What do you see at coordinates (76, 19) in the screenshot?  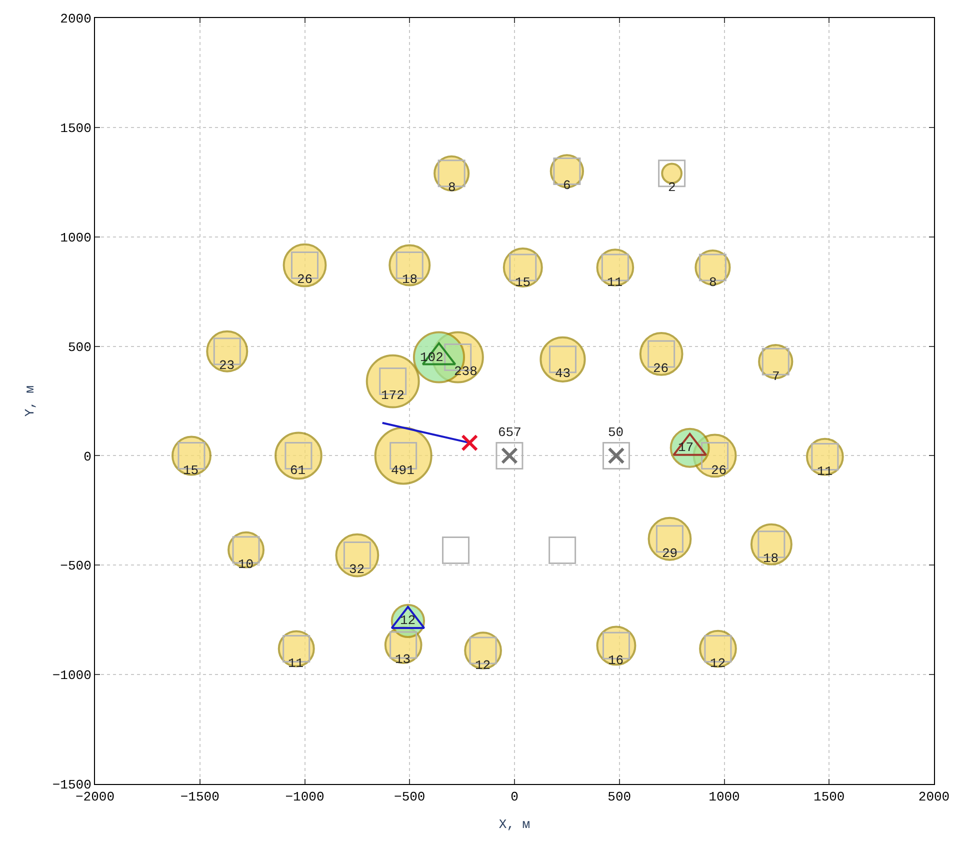 I see `y-tick-label: 2000` at bounding box center [76, 19].